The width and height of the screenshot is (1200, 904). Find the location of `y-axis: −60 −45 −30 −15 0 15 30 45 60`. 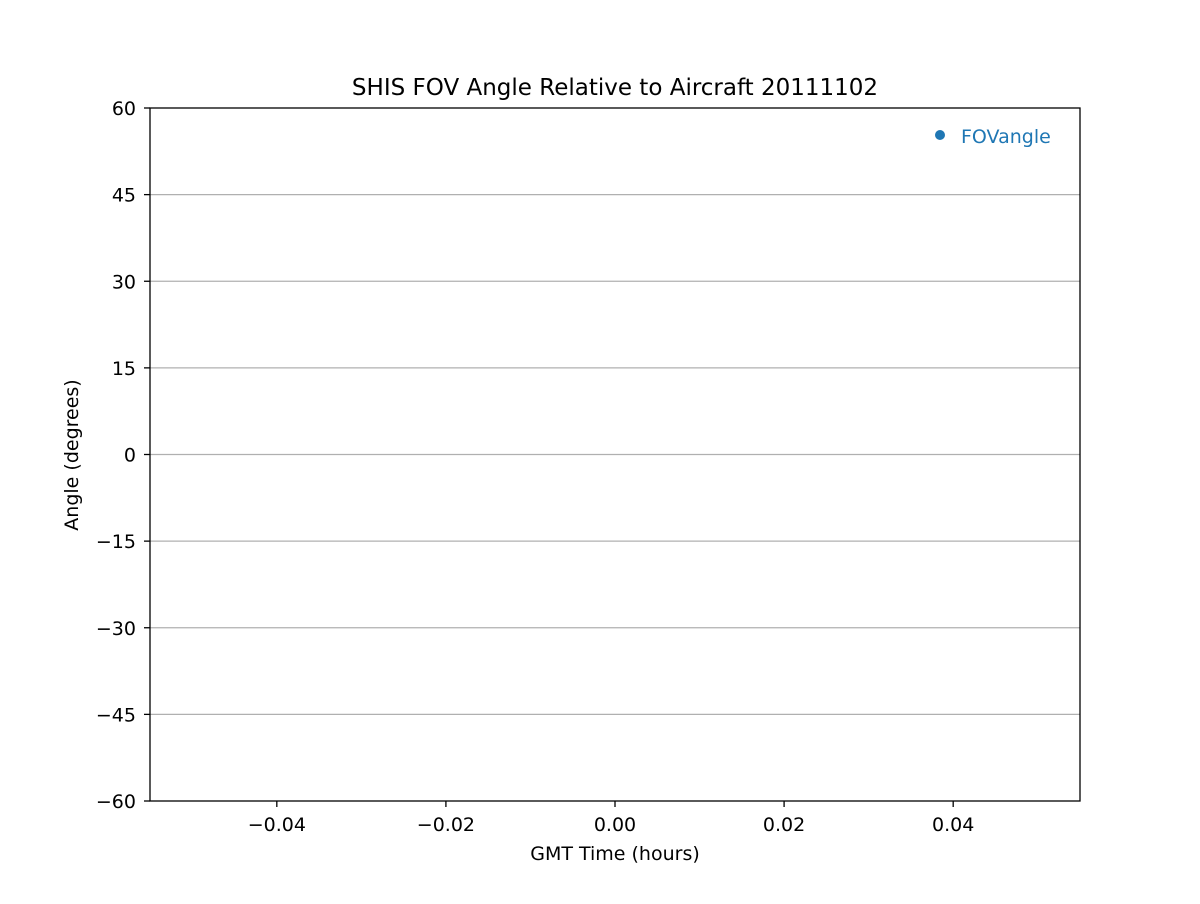

y-axis: −60 −45 −30 −15 0 15 30 45 60 is located at coordinates (123, 455).